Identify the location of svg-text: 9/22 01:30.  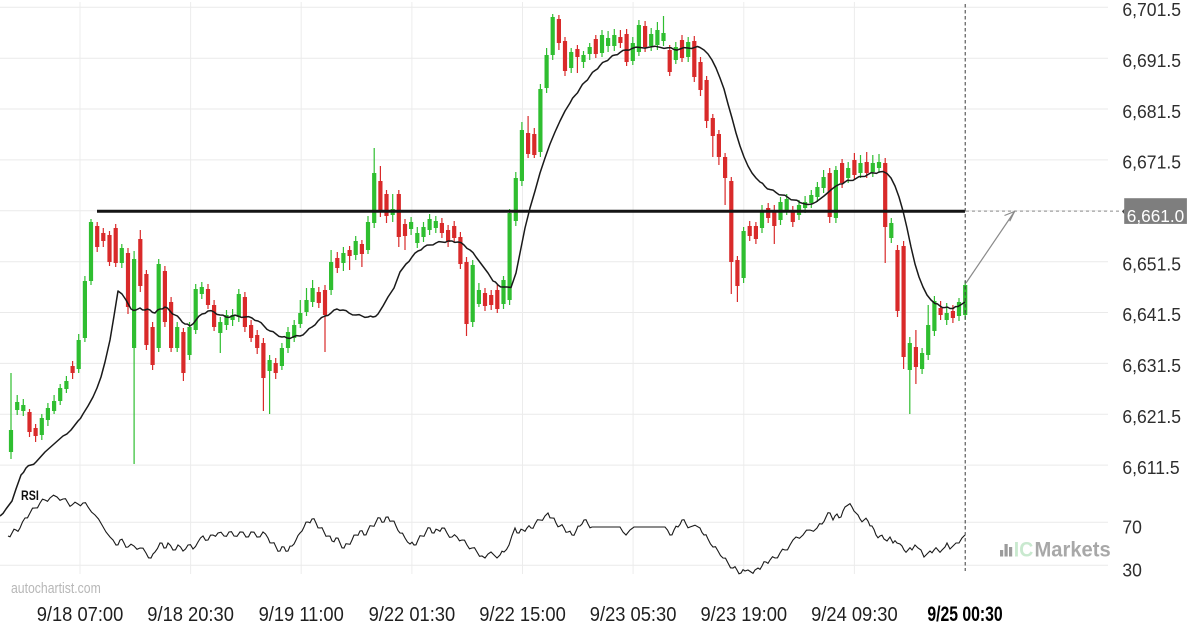
(412, 614).